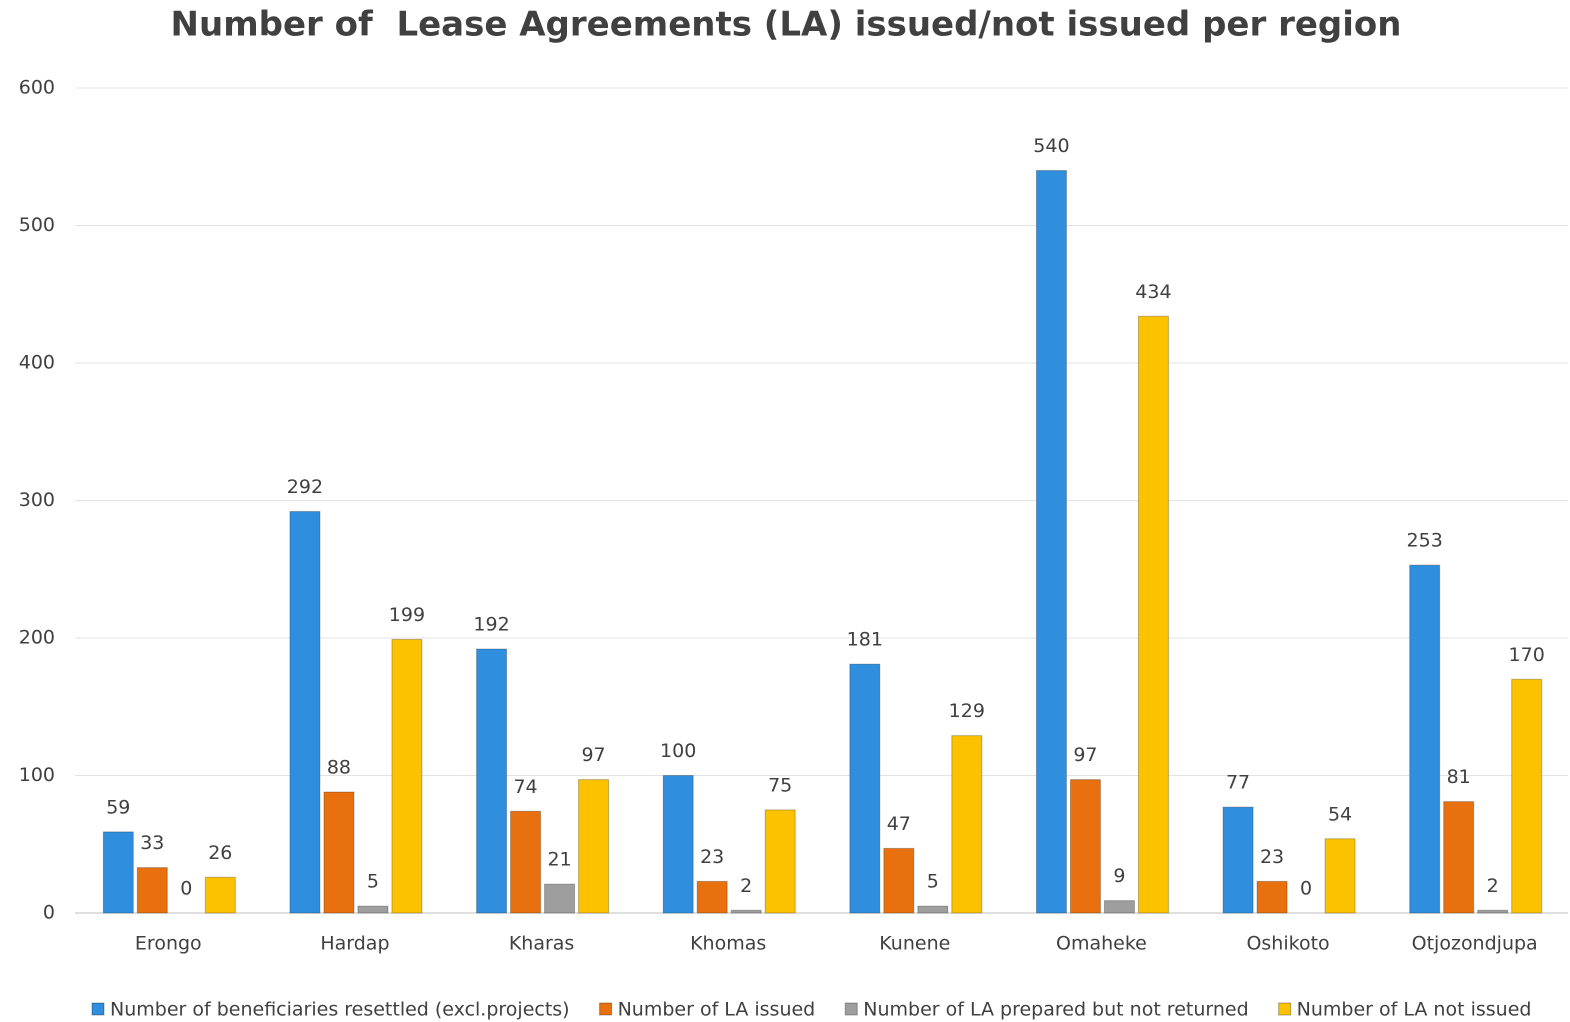 The height and width of the screenshot is (1022, 1570). What do you see at coordinates (152, 843) in the screenshot?
I see `data-label: 33` at bounding box center [152, 843].